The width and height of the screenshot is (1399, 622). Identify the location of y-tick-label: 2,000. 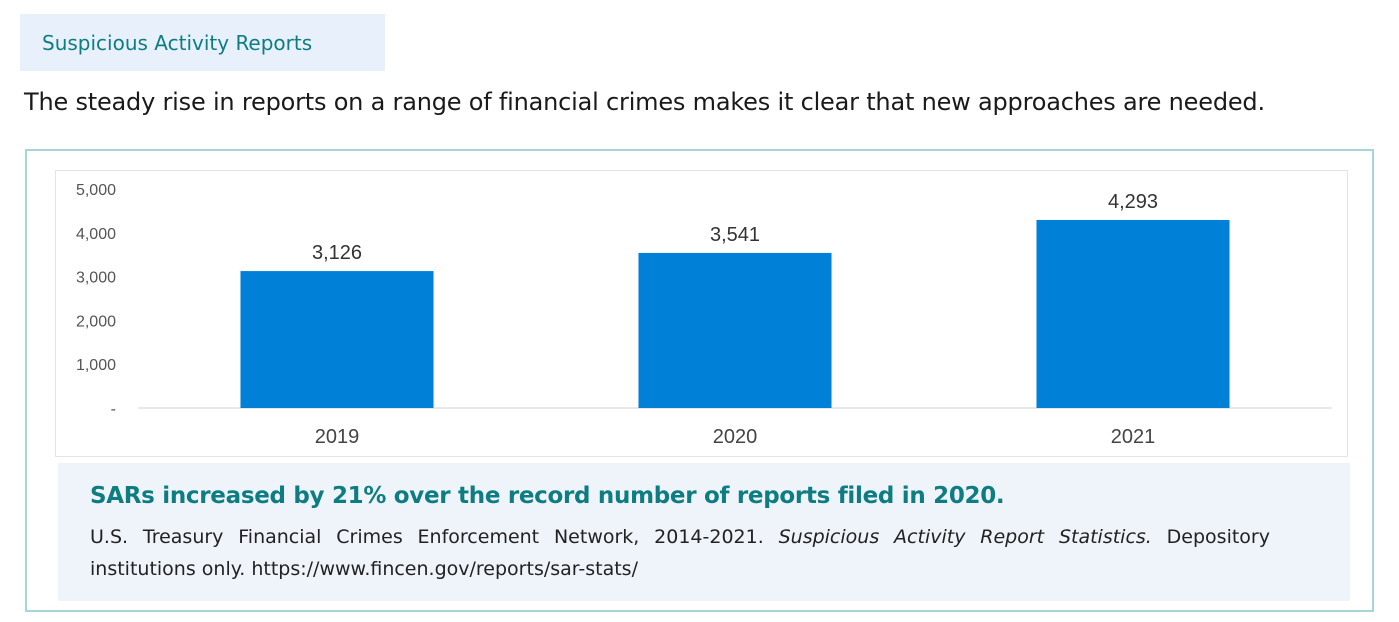
(96, 321).